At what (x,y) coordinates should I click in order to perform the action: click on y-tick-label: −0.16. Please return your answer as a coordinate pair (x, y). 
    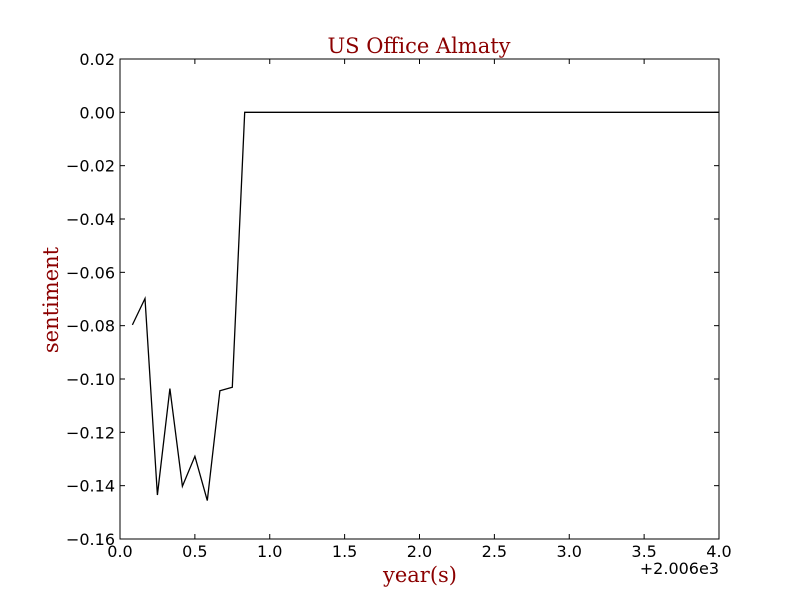
    Looking at the image, I should click on (90, 539).